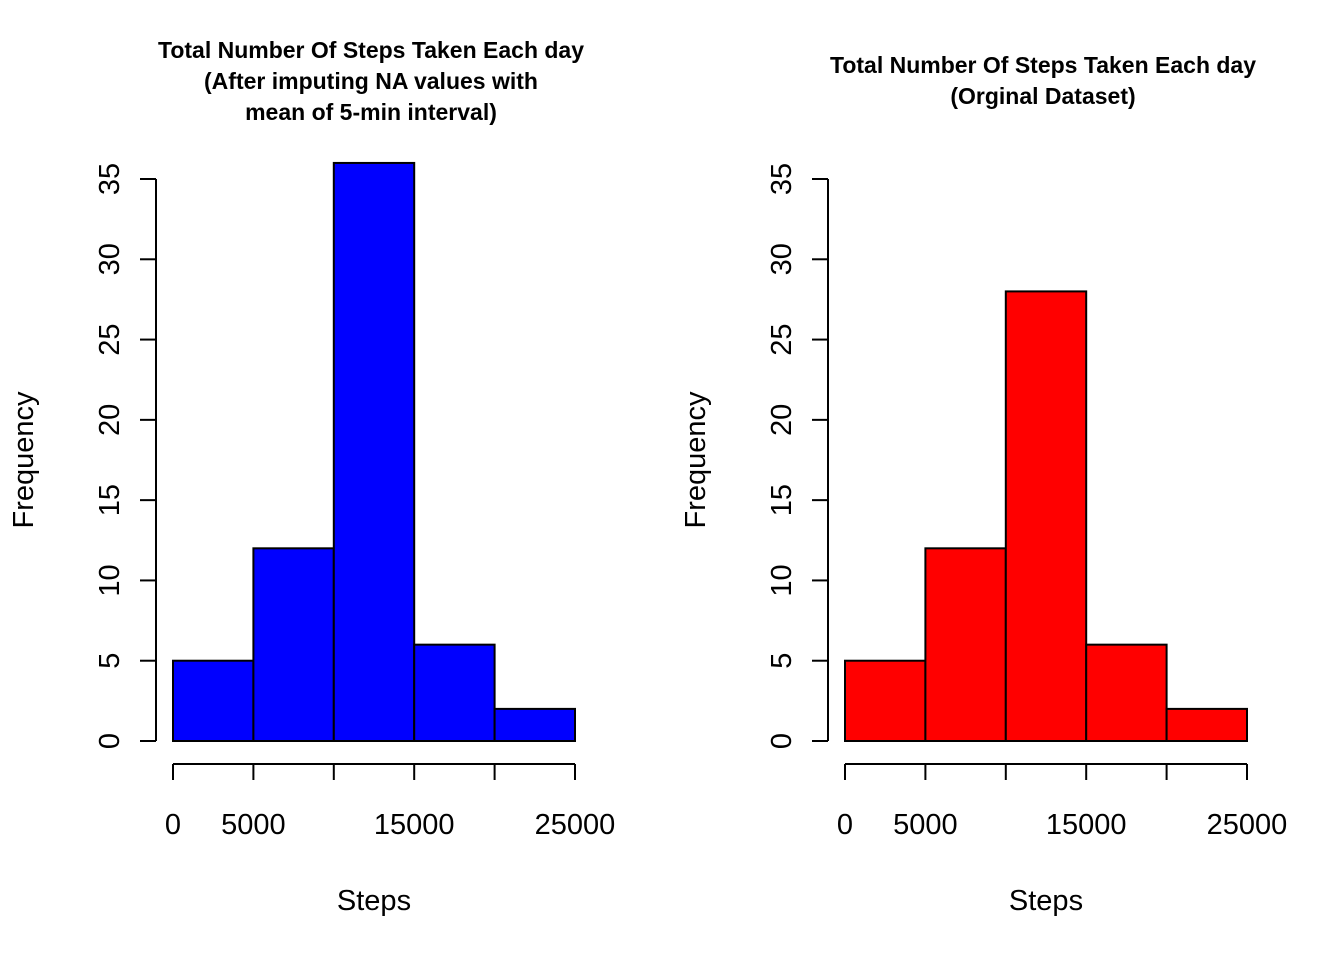 The height and width of the screenshot is (960, 1344). Describe the element at coordinates (371, 81) in the screenshot. I see `chart-title-line: (After imputing NA values with` at that location.